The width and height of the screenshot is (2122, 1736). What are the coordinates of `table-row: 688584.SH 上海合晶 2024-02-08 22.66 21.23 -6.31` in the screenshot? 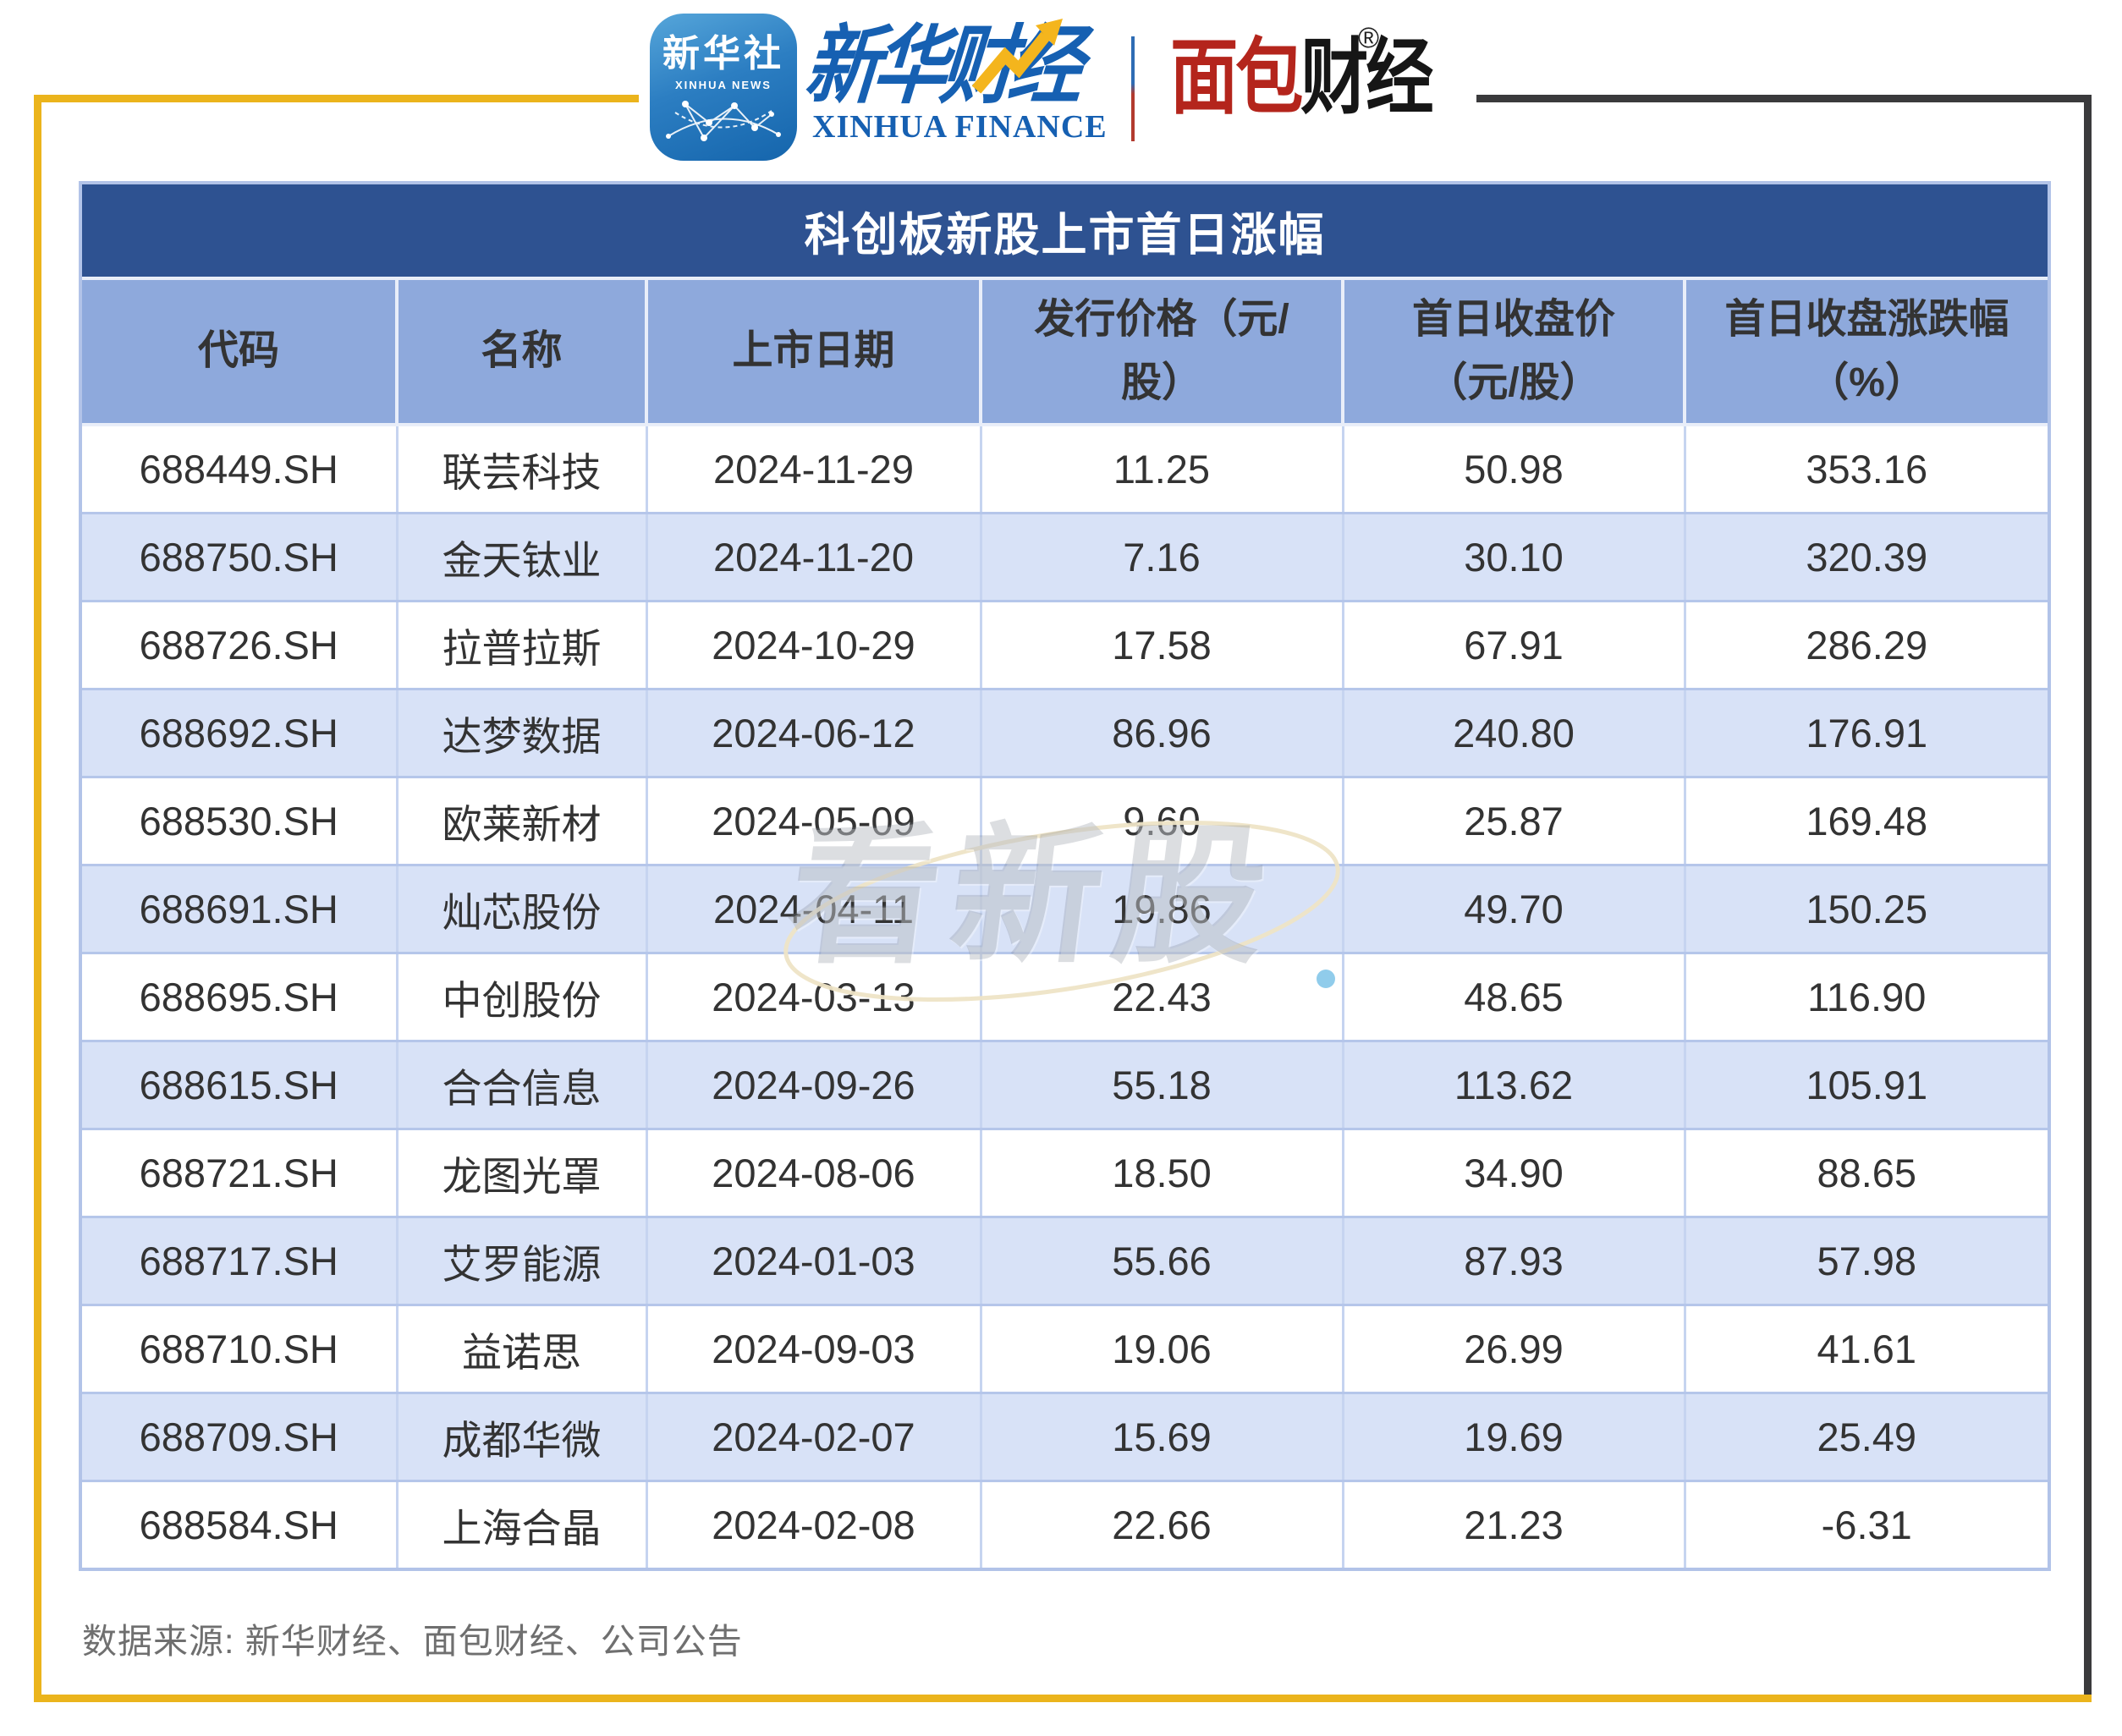 It's located at (1065, 1524).